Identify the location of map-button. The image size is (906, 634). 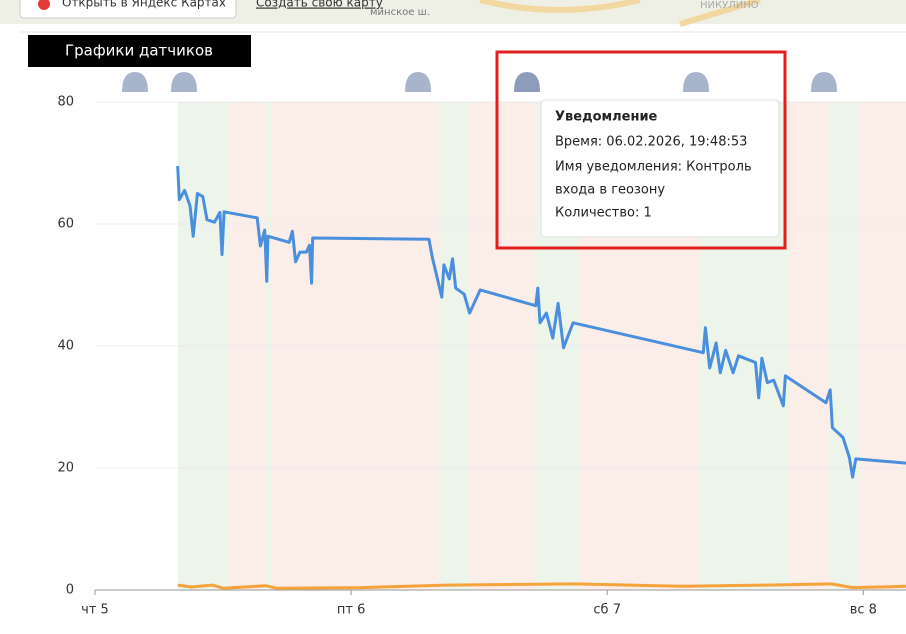
(128, 9).